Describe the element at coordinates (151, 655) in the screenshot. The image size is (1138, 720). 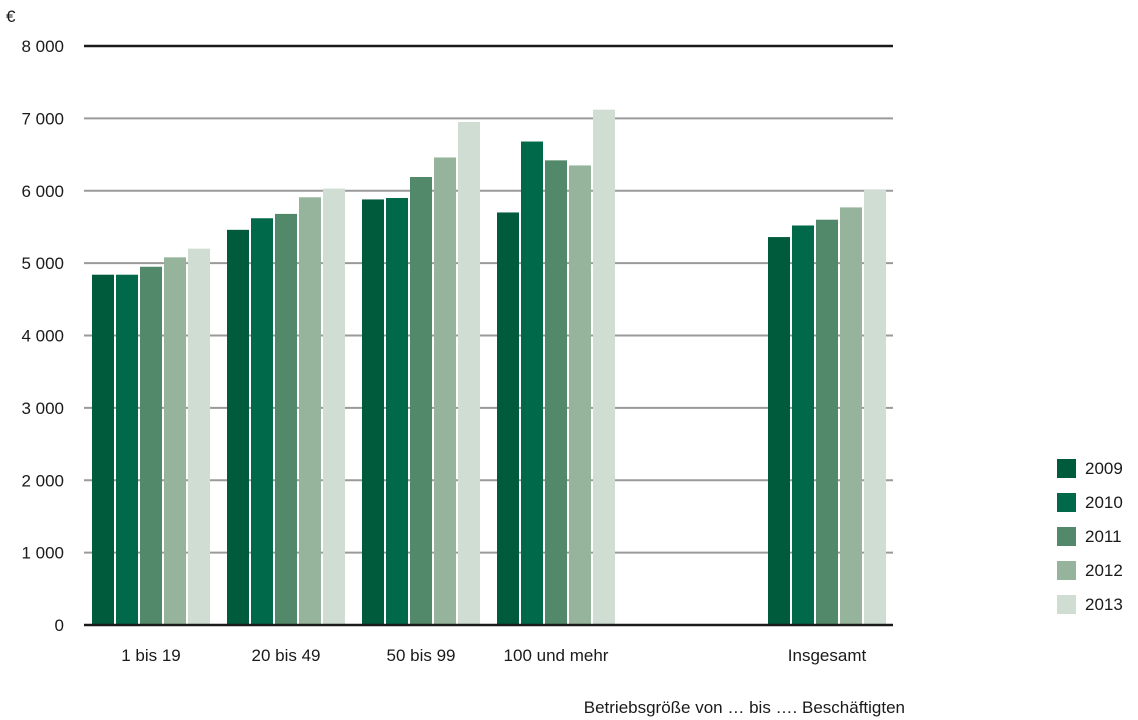
I see `x-tick-label: 1 bis 19` at that location.